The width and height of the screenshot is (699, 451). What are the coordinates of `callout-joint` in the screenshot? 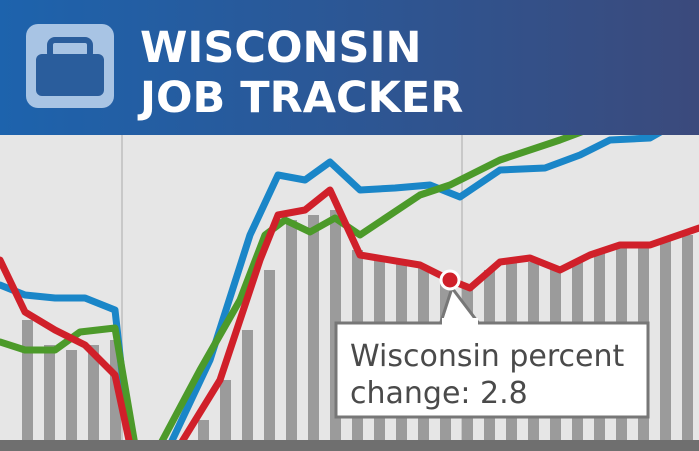 It's located at (460, 322).